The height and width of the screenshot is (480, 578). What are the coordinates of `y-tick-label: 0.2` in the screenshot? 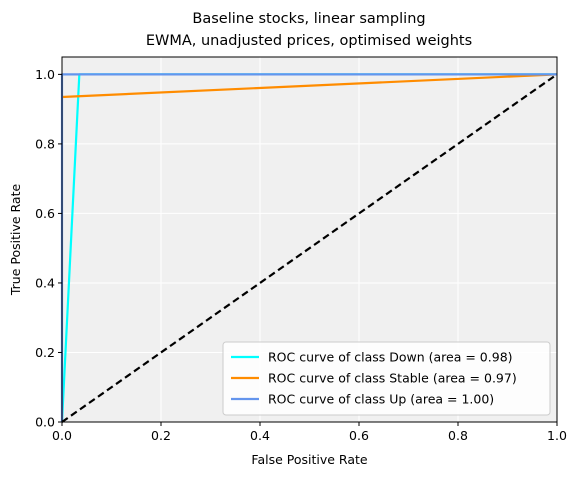 It's located at (45, 352).